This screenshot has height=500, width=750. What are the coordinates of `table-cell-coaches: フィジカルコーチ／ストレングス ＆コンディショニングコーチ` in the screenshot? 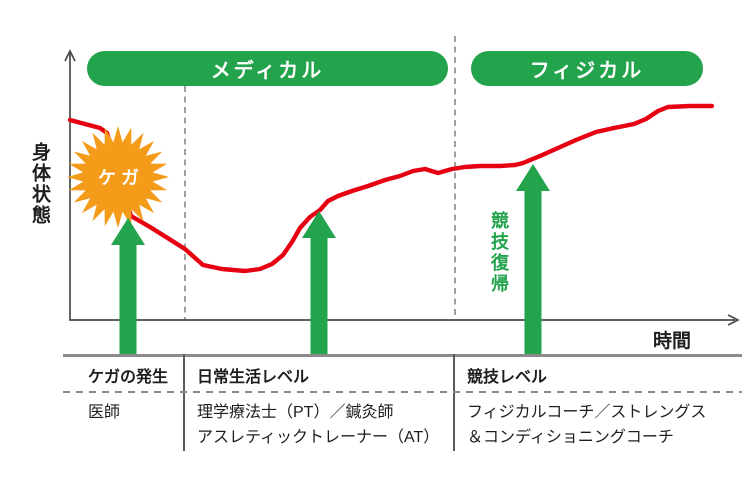 It's located at (586, 425).